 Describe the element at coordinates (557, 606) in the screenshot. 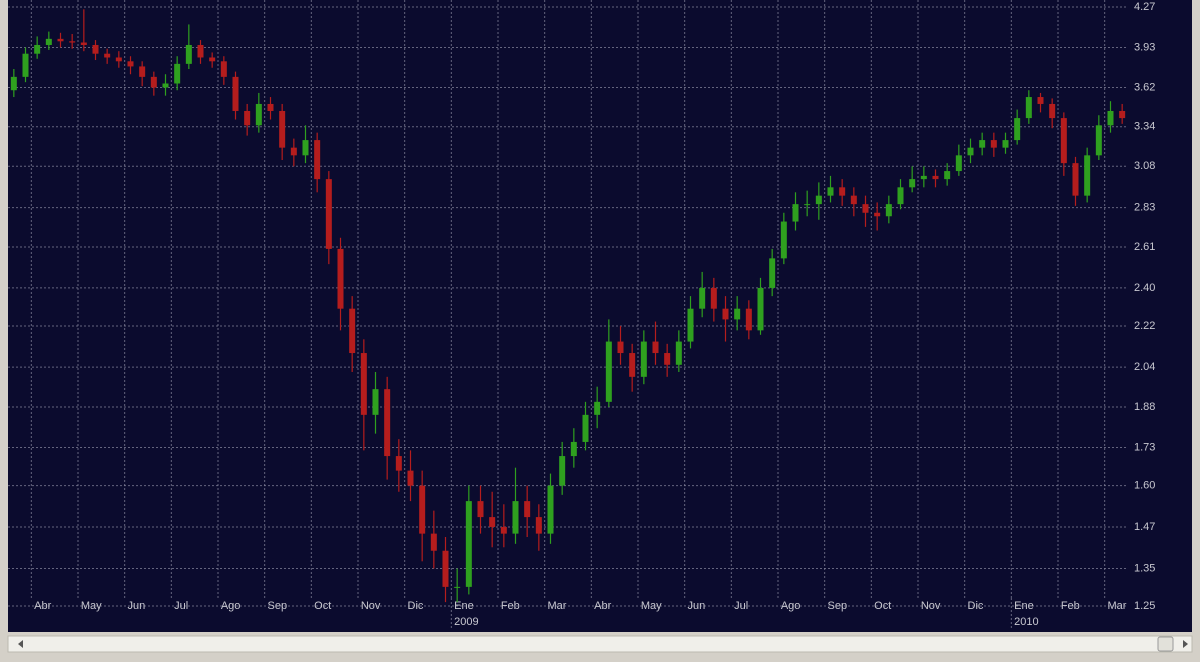

I see `x-tick-label: Mar` at that location.